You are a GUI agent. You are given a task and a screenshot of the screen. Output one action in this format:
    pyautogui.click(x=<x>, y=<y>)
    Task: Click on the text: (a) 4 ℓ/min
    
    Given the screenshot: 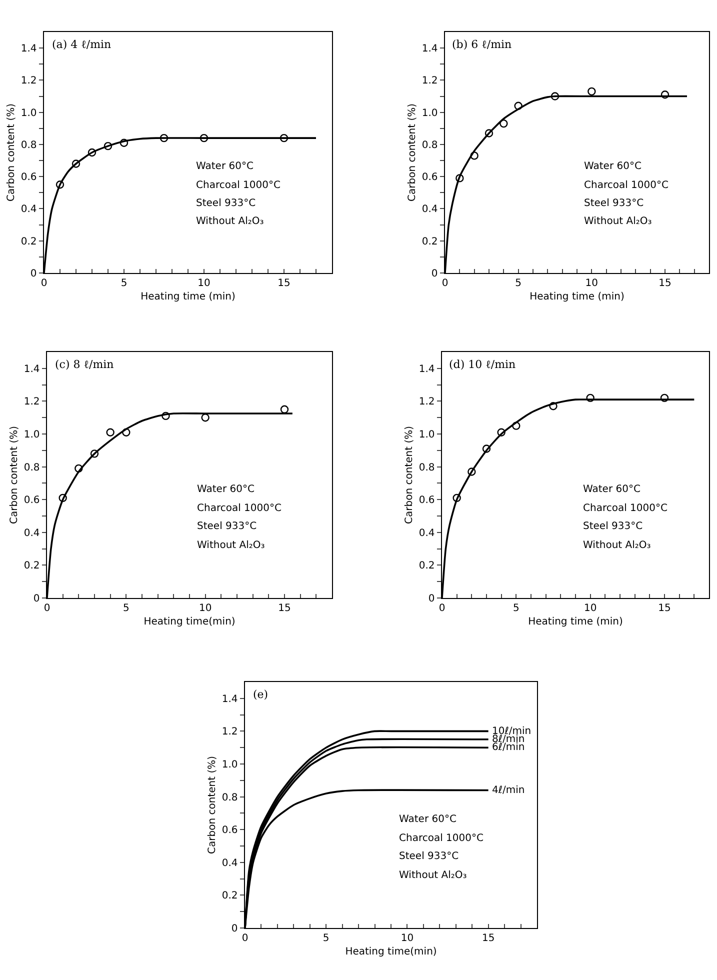 What is the action you would take?
    pyautogui.click(x=82, y=44)
    